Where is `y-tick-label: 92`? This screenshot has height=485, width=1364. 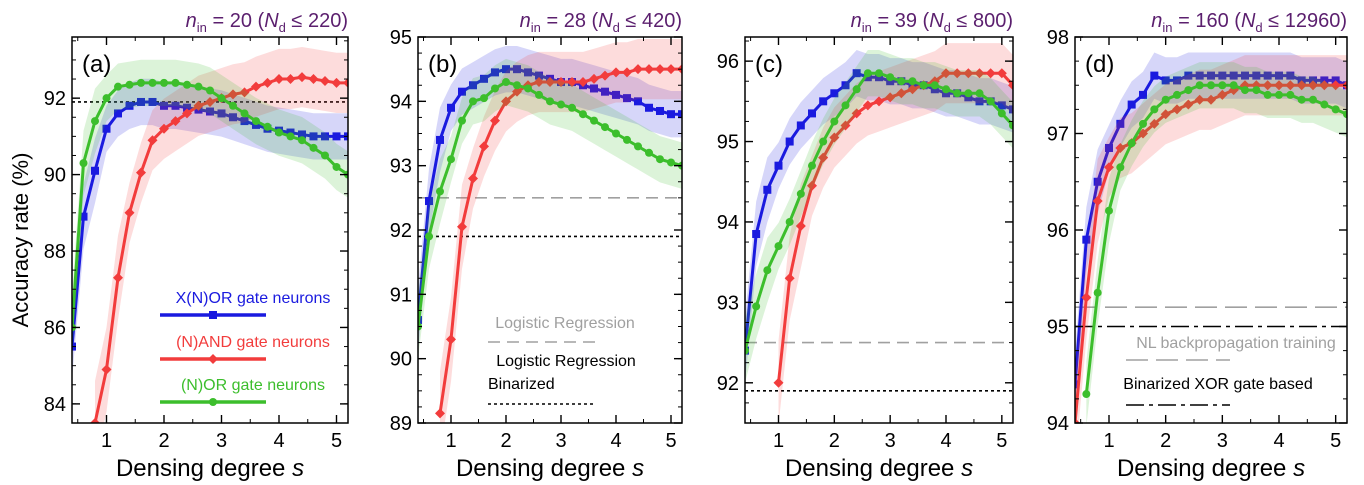 y-tick-label: 92 is located at coordinates (55, 99).